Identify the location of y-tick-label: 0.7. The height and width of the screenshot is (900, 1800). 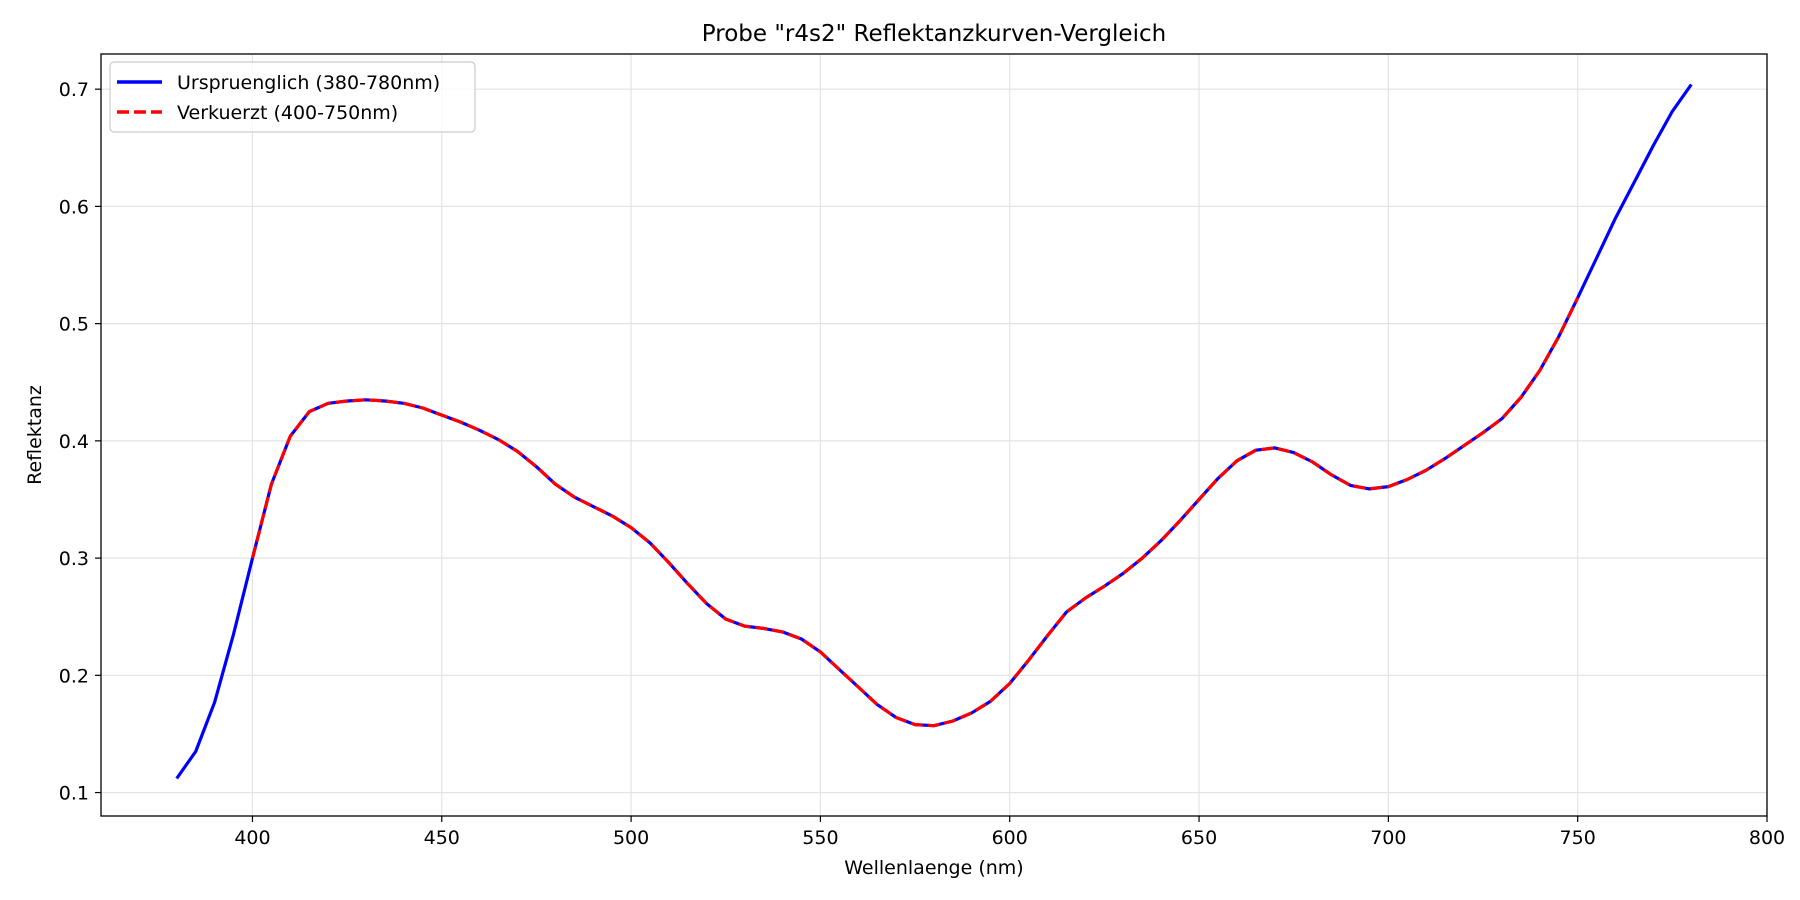
(74, 90).